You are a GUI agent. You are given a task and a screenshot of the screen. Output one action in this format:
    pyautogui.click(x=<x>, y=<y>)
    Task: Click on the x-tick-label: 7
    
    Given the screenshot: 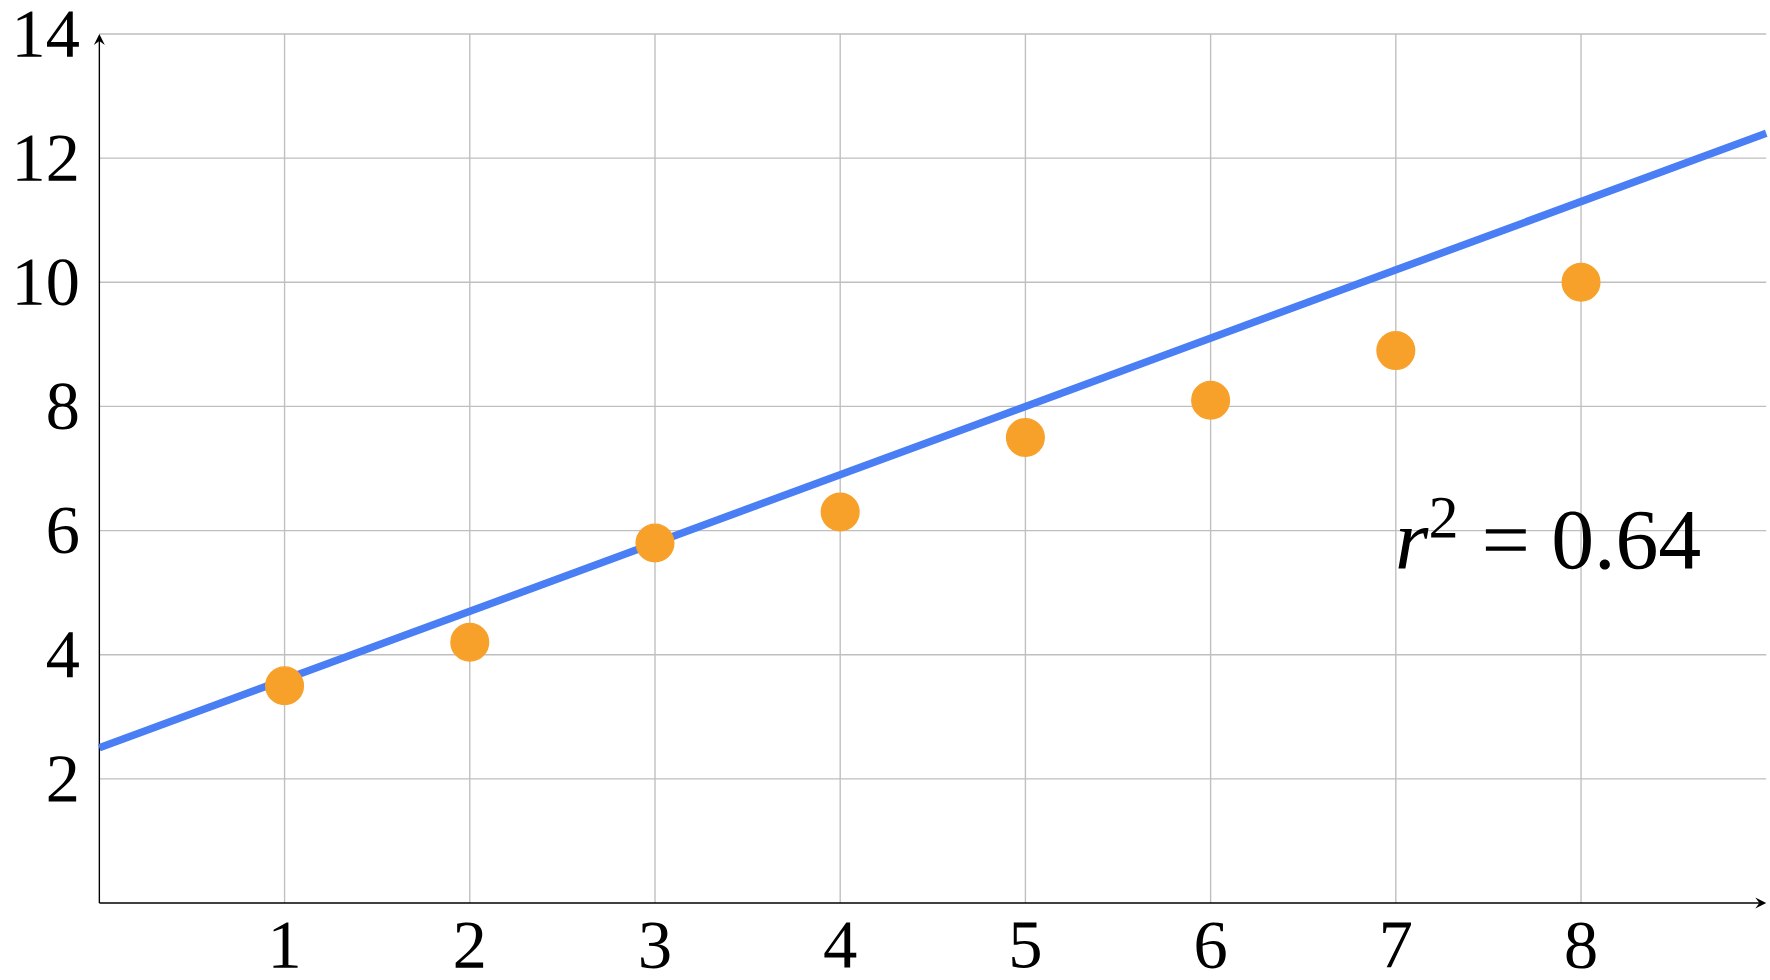 What is the action you would take?
    pyautogui.click(x=1397, y=945)
    